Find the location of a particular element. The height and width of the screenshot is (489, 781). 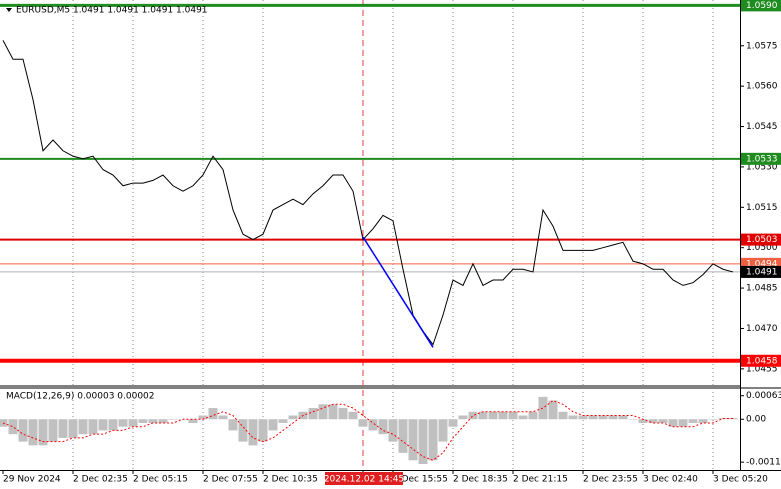

y-tick-label: 1.0560 is located at coordinates (762, 87).